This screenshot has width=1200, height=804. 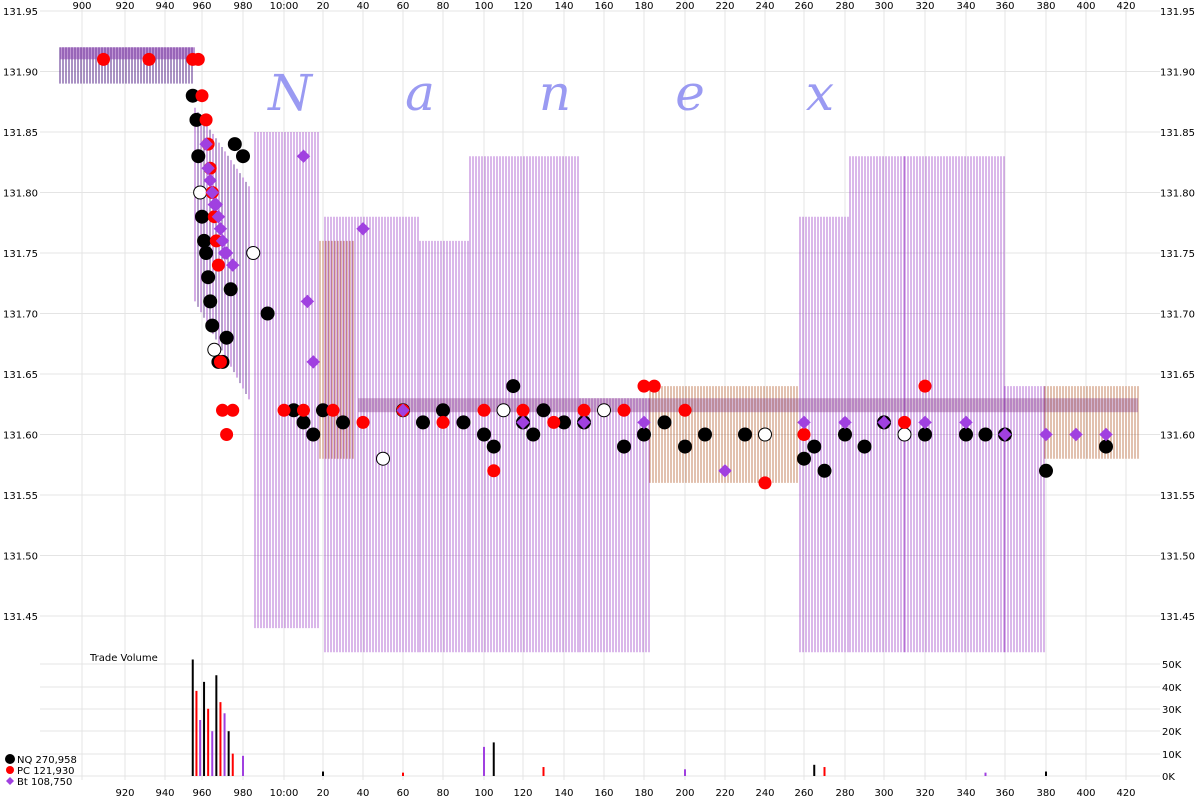 What do you see at coordinates (643, 793) in the screenshot?
I see `time-label-bottom: 180` at bounding box center [643, 793].